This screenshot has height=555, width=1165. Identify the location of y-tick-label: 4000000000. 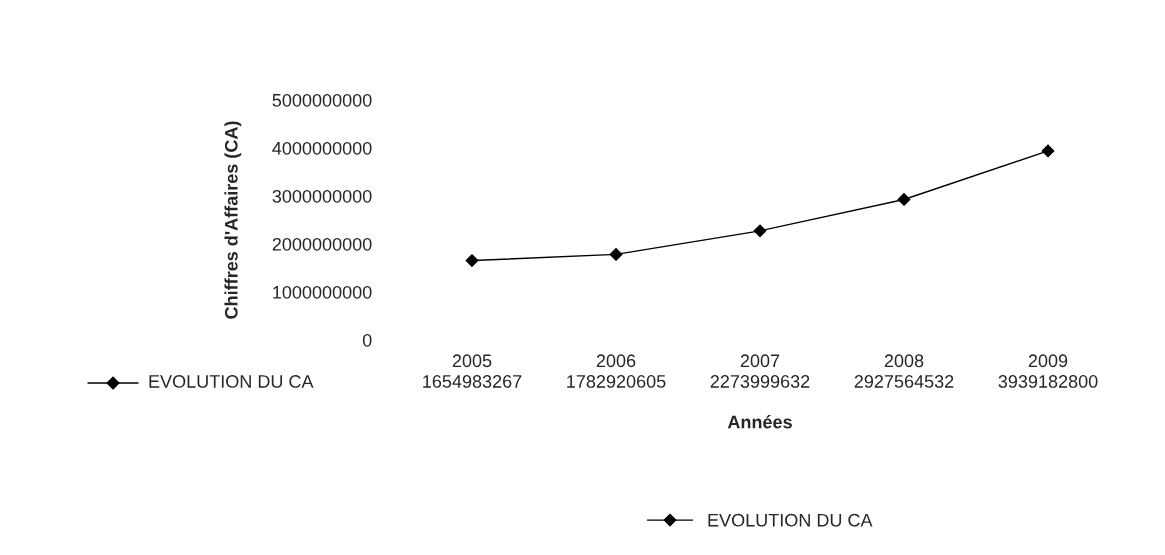
(322, 148).